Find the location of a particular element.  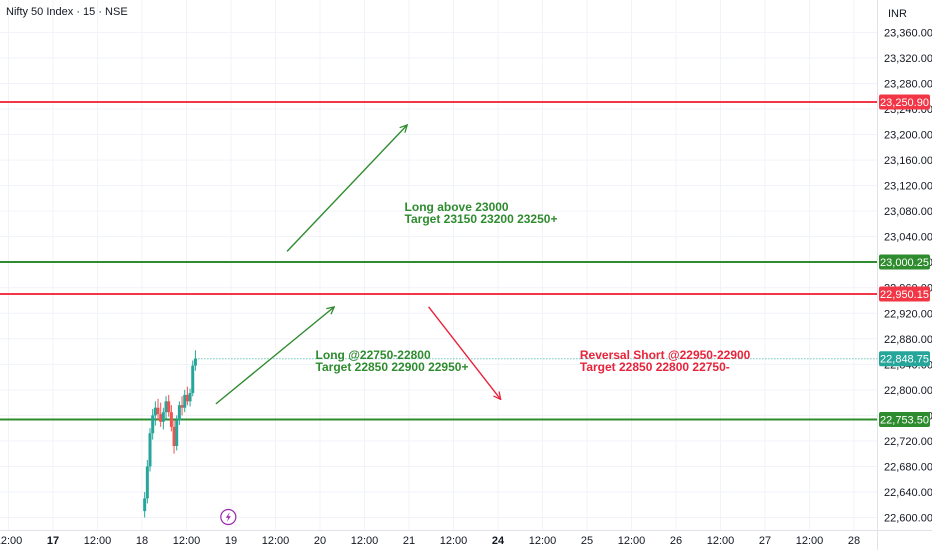

level-price-label: 23,000.25 is located at coordinates (904, 263).